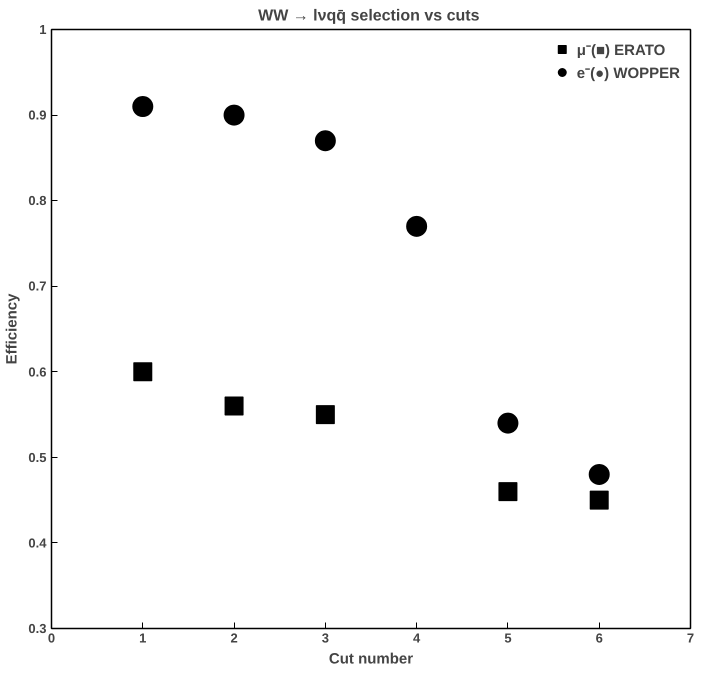 The height and width of the screenshot is (679, 726). I want to click on y-tick-label: 0.7, so click(37, 286).